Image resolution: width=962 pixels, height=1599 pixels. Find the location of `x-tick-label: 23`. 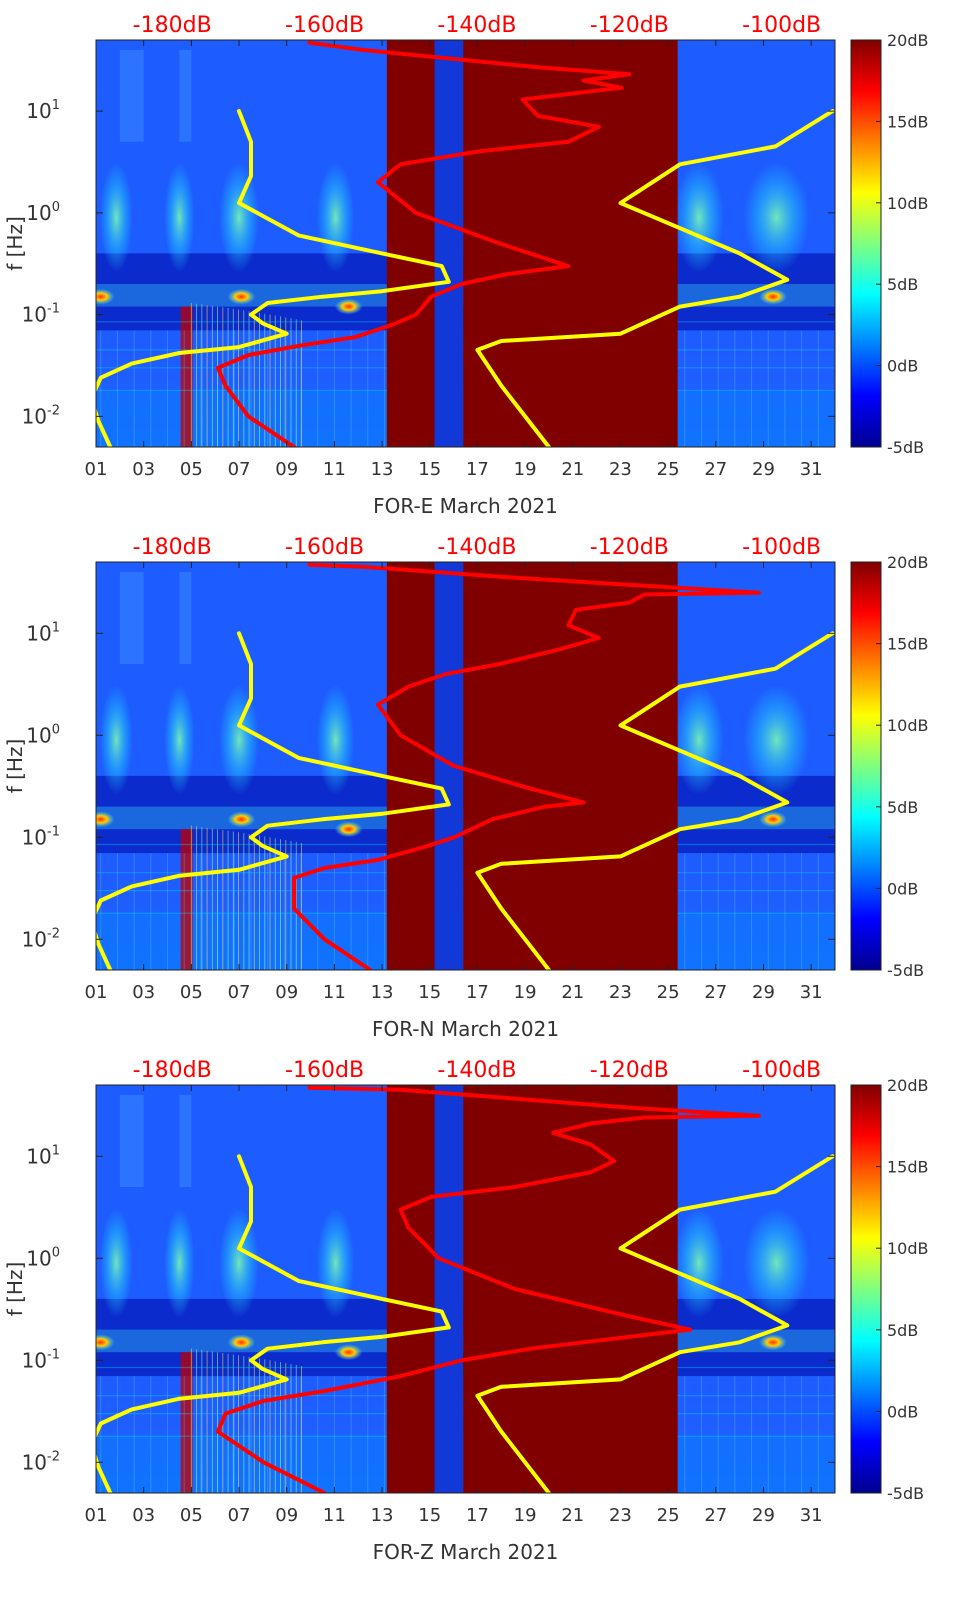

x-tick-label: 23 is located at coordinates (620, 992).